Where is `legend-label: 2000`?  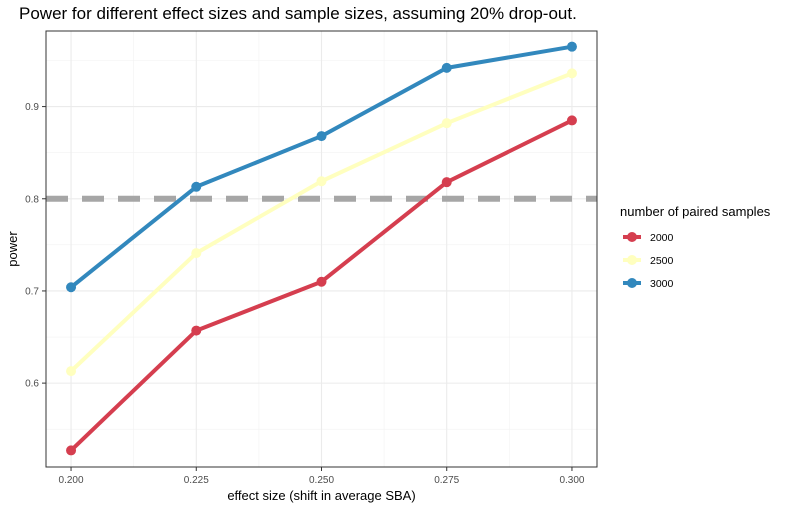 legend-label: 2000 is located at coordinates (662, 238).